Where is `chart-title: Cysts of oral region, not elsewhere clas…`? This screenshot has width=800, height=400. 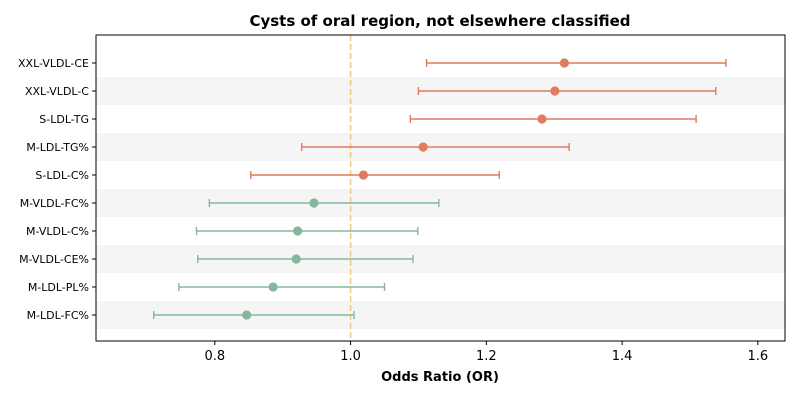
chart-title: Cysts of oral region, not elsewhere clas… is located at coordinates (439, 21).